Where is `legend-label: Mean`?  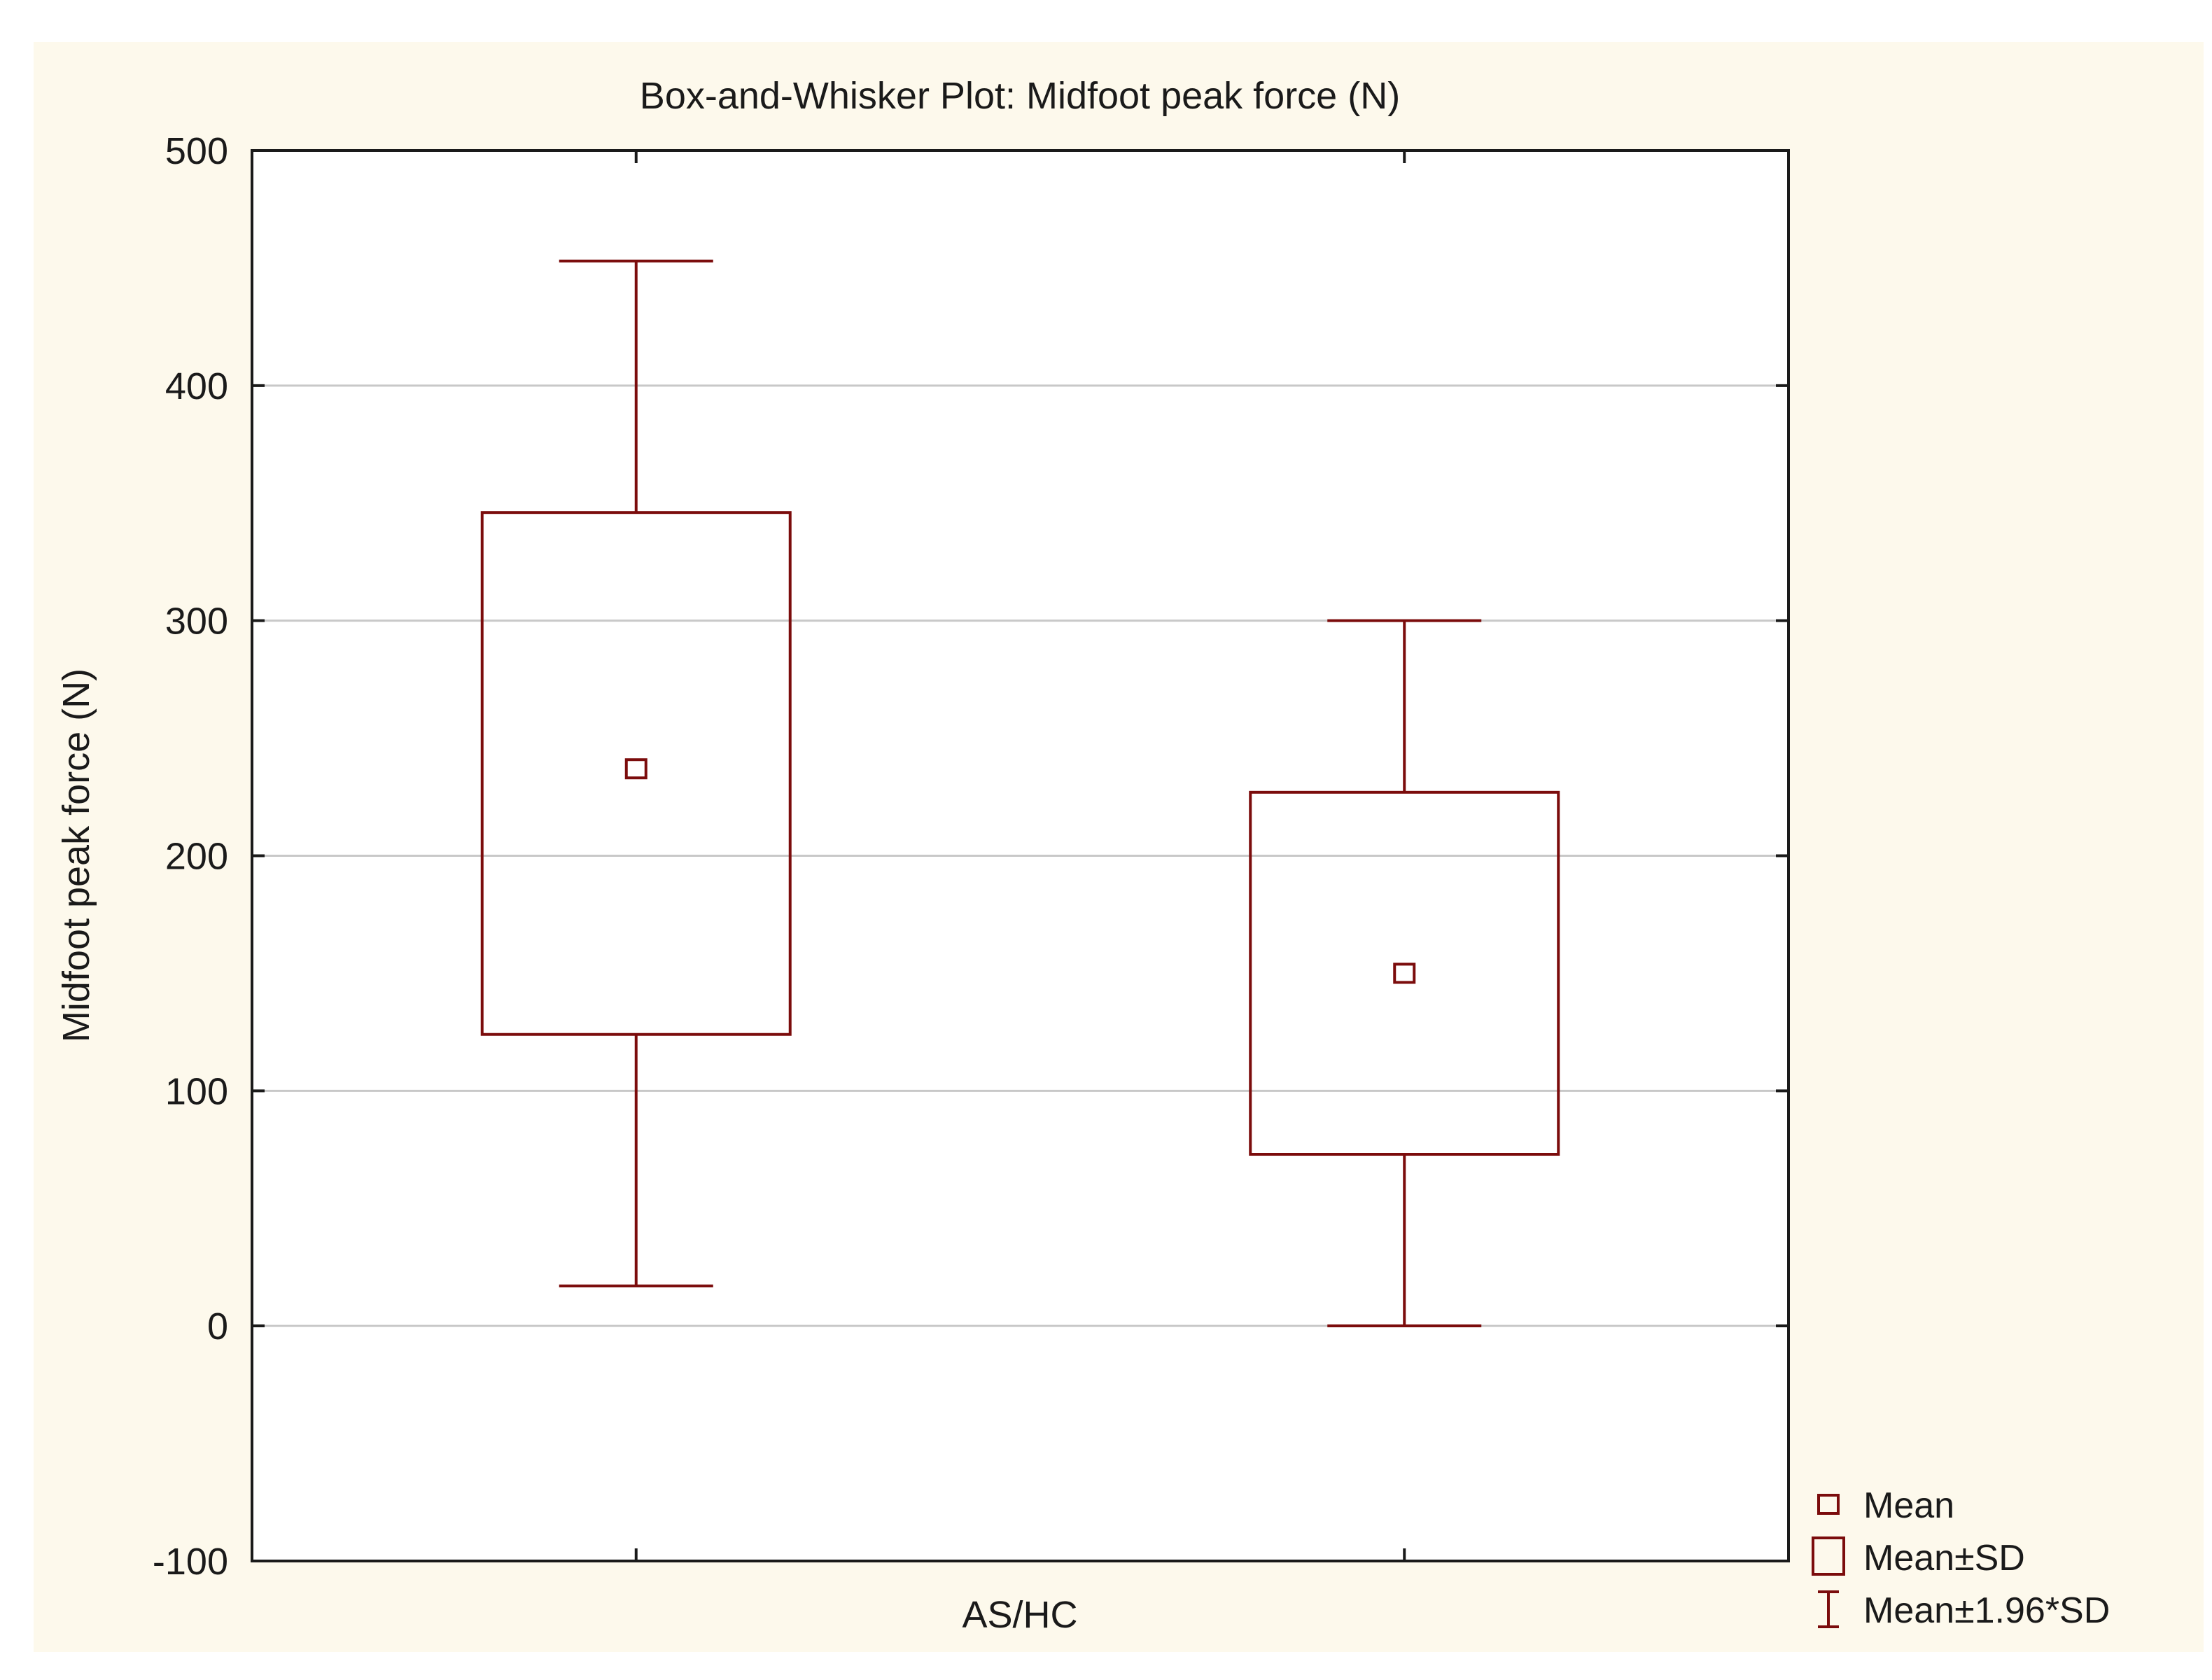
legend-label: Mean is located at coordinates (1908, 1505).